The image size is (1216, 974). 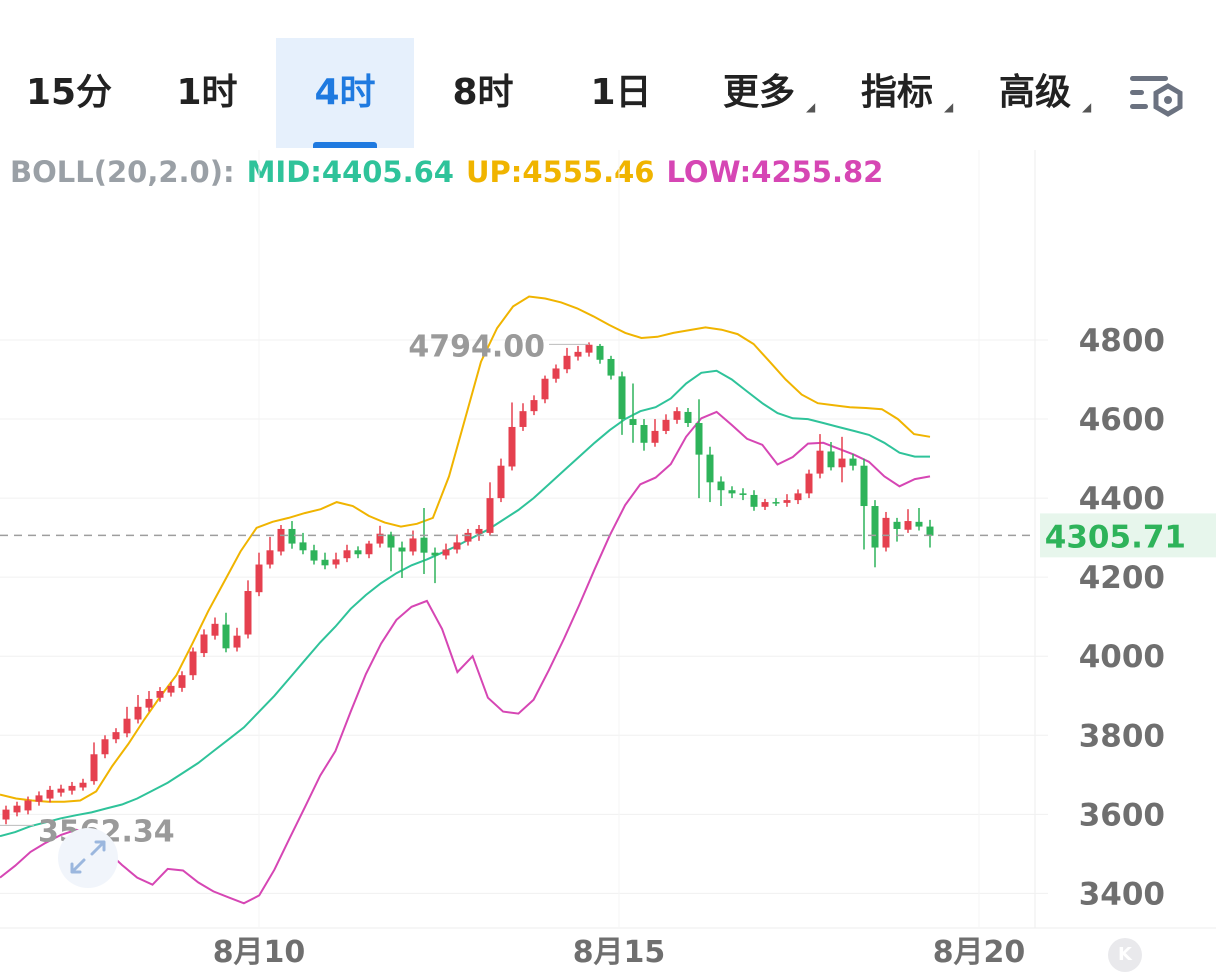 I want to click on tab-label: 1日, so click(x=621, y=92).